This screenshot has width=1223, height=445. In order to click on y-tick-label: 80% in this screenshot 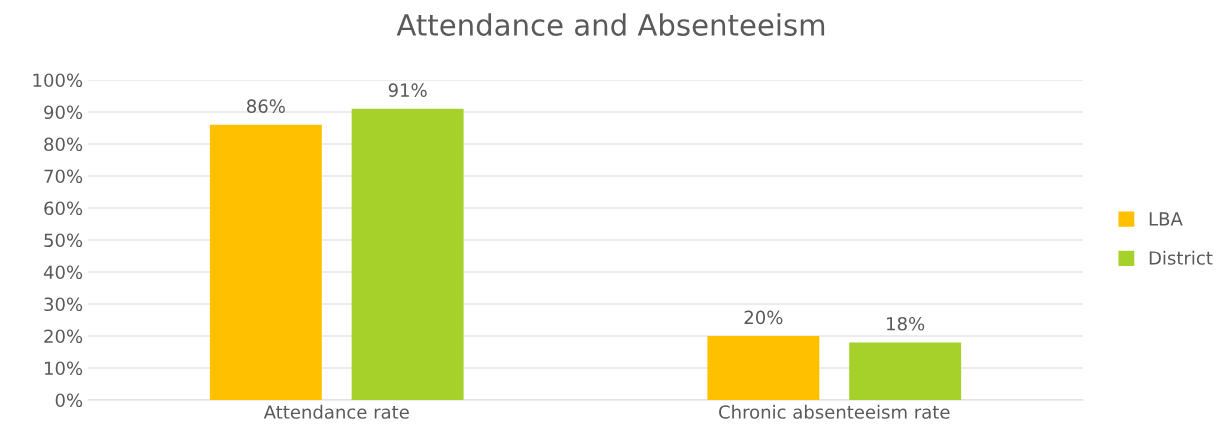, I will do `click(63, 144)`.